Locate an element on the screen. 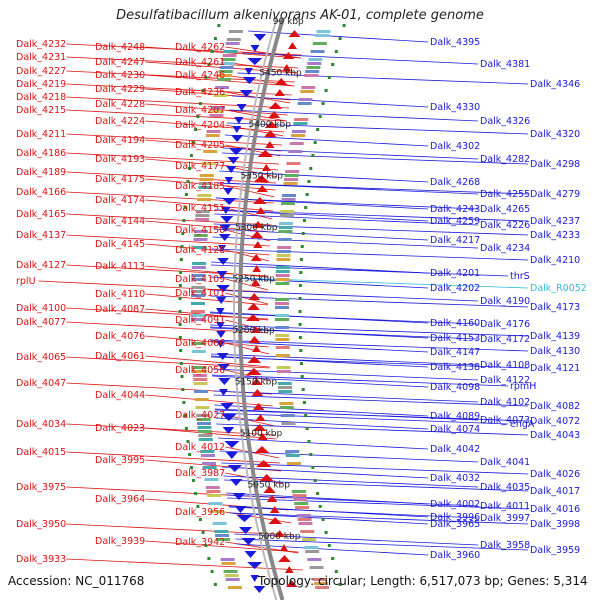 The image size is (600, 600). right-gene-label: Dalk_4326 is located at coordinates (505, 121).